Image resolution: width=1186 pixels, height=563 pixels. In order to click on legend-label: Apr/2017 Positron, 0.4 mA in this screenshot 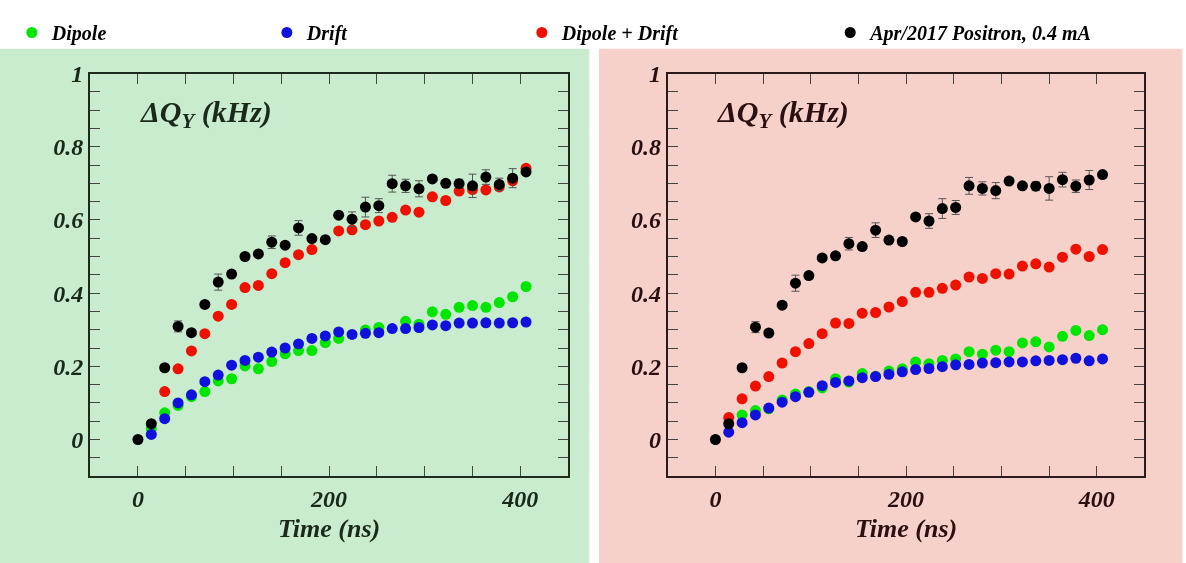, I will do `click(979, 34)`.